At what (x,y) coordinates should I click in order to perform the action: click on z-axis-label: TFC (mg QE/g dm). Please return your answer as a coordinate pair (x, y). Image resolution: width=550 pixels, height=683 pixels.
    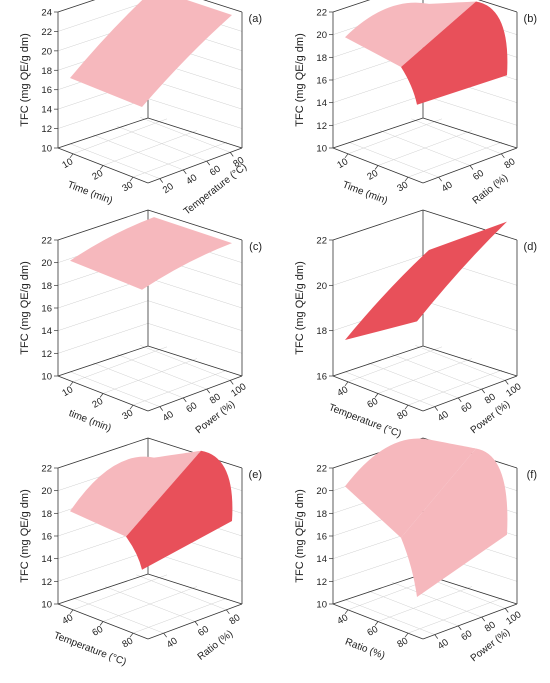
    Looking at the image, I should click on (300, 308).